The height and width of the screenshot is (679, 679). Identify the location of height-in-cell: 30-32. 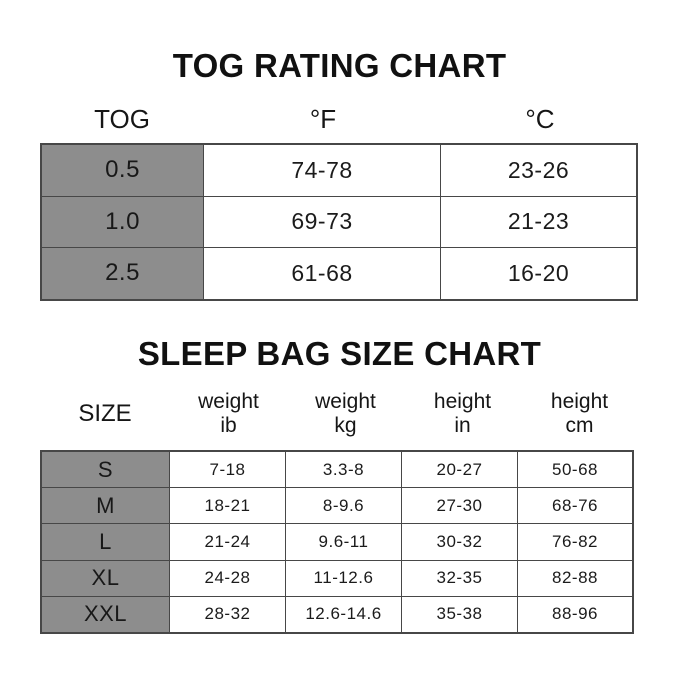
(460, 542).